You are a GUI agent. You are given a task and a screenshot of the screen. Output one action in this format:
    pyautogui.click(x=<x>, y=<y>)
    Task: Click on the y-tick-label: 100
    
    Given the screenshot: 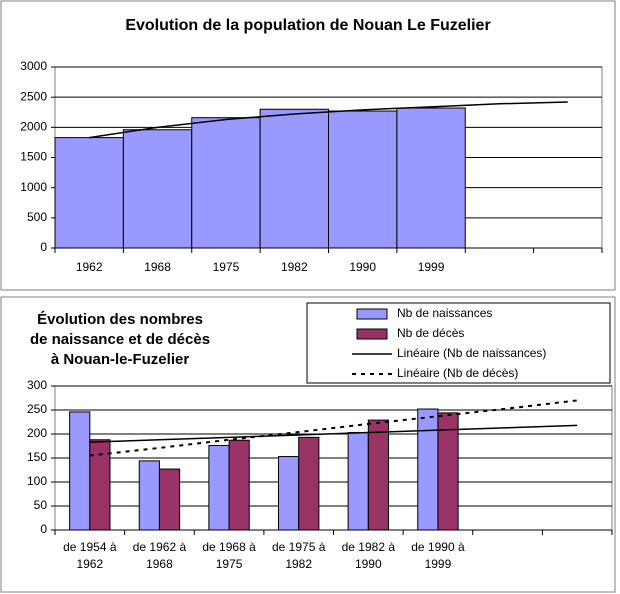 What is the action you would take?
    pyautogui.click(x=37, y=481)
    